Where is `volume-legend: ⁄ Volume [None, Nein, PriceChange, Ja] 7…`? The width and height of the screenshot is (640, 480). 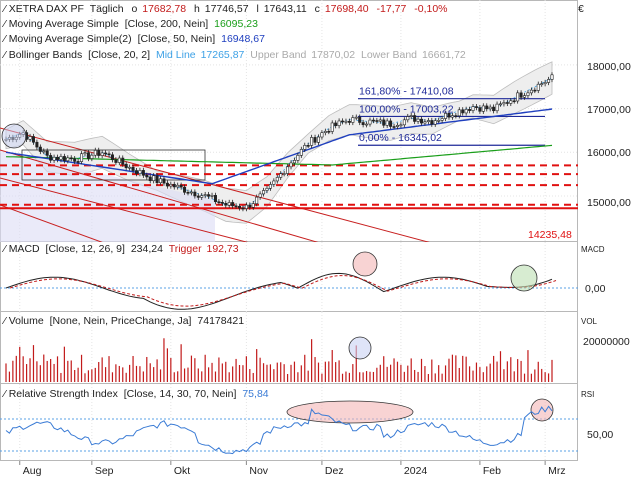 volume-legend: ⁄ Volume [None, Nein, PriceChange, Ja] 7… is located at coordinates (122, 321).